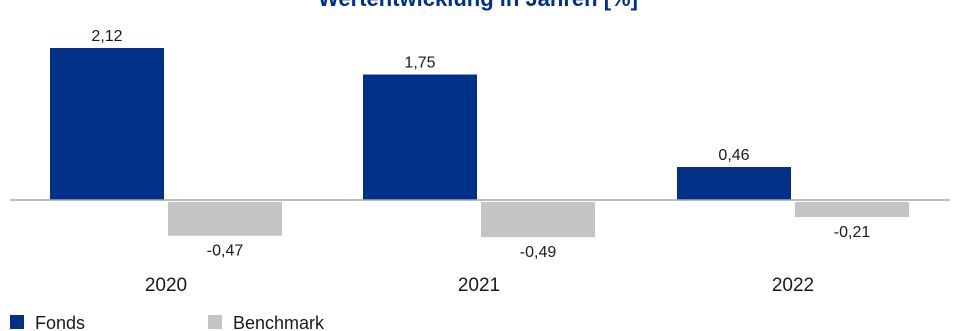 The image size is (957, 331). What do you see at coordinates (852, 232) in the screenshot?
I see `data-label-benchmark-2022: -0,21` at bounding box center [852, 232].